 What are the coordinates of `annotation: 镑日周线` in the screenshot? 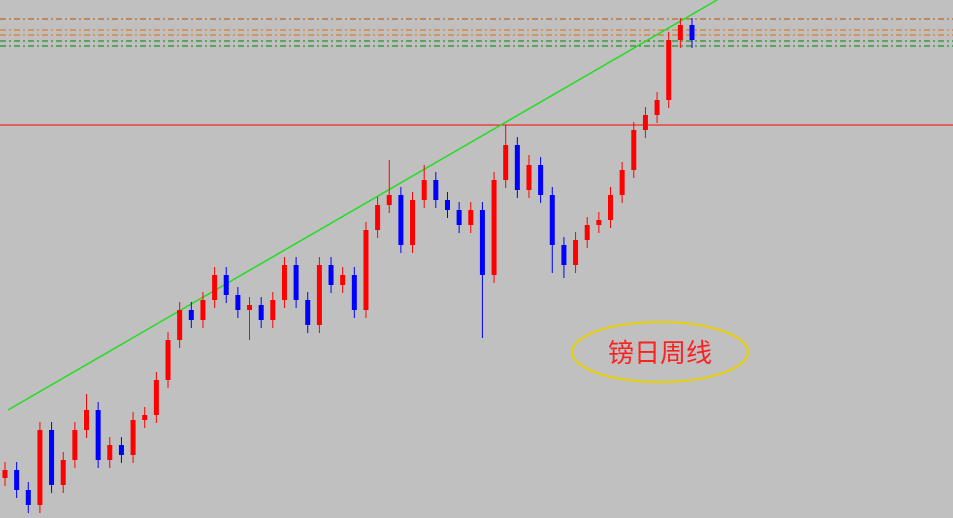 It's located at (660, 354).